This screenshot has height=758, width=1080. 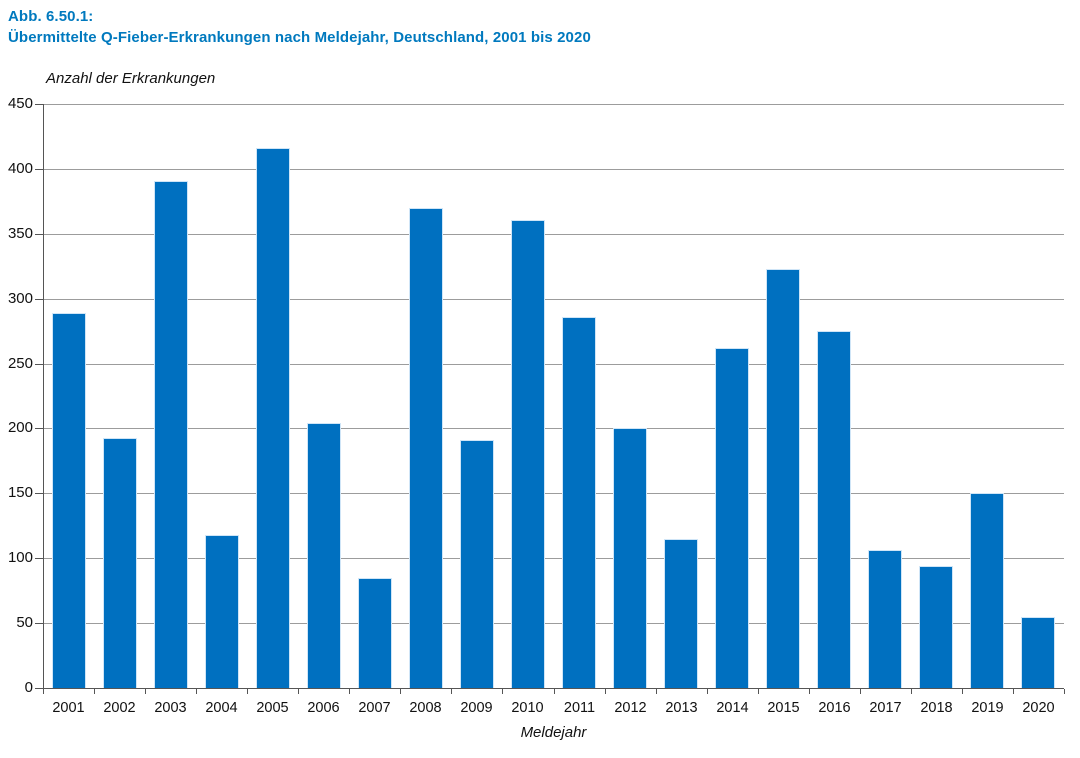 What do you see at coordinates (120, 563) in the screenshot?
I see `bar-2002` at bounding box center [120, 563].